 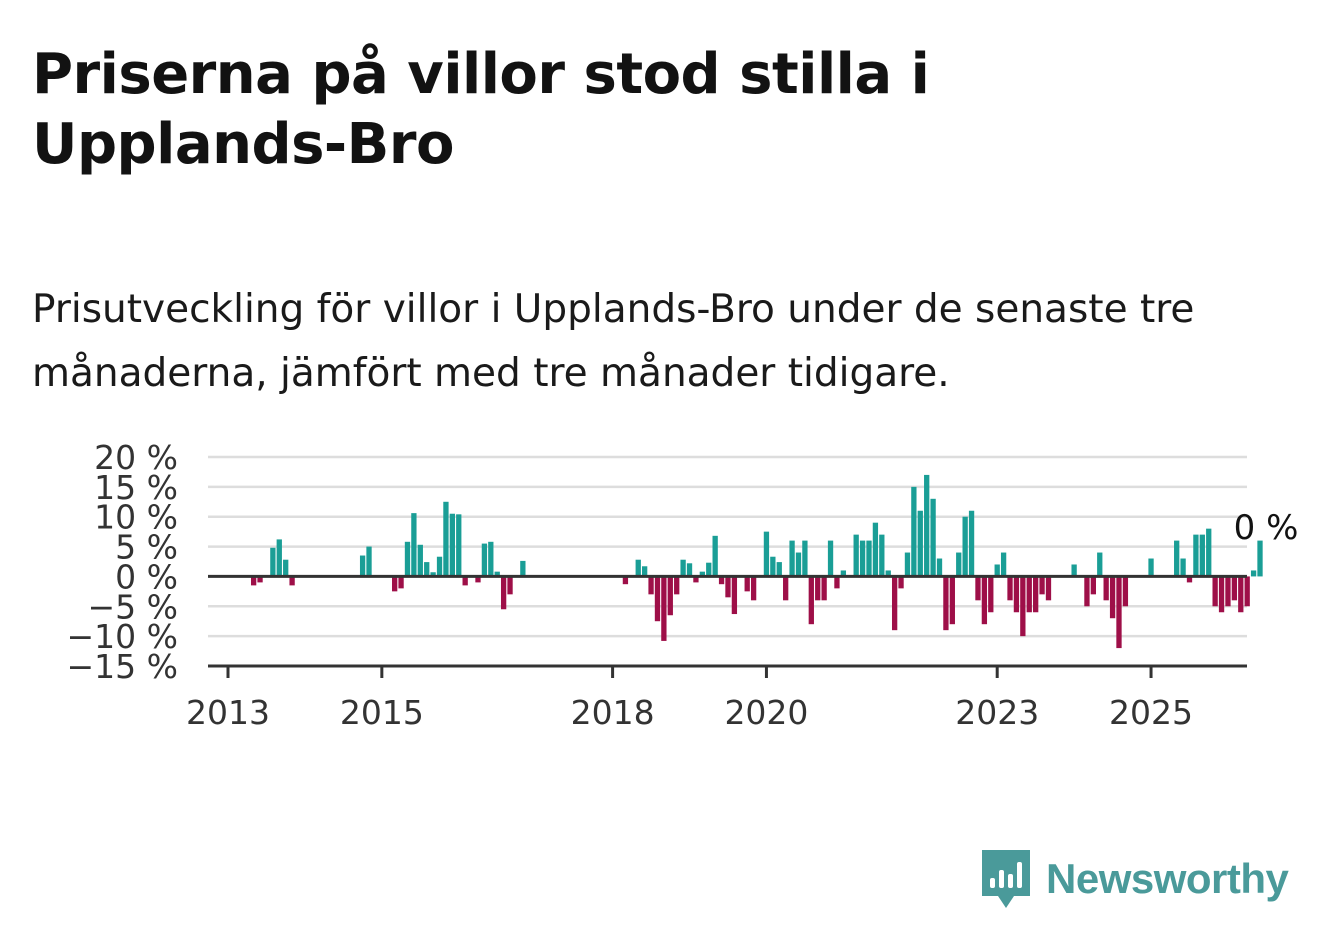 I want to click on x-tick-label: 2020, so click(x=766, y=712).